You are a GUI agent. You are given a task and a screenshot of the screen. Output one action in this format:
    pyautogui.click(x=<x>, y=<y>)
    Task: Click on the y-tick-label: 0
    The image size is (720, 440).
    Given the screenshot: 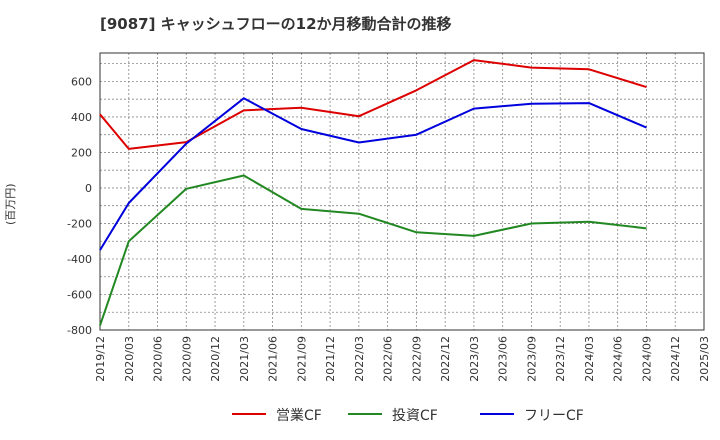 What is the action you would take?
    pyautogui.click(x=88, y=188)
    